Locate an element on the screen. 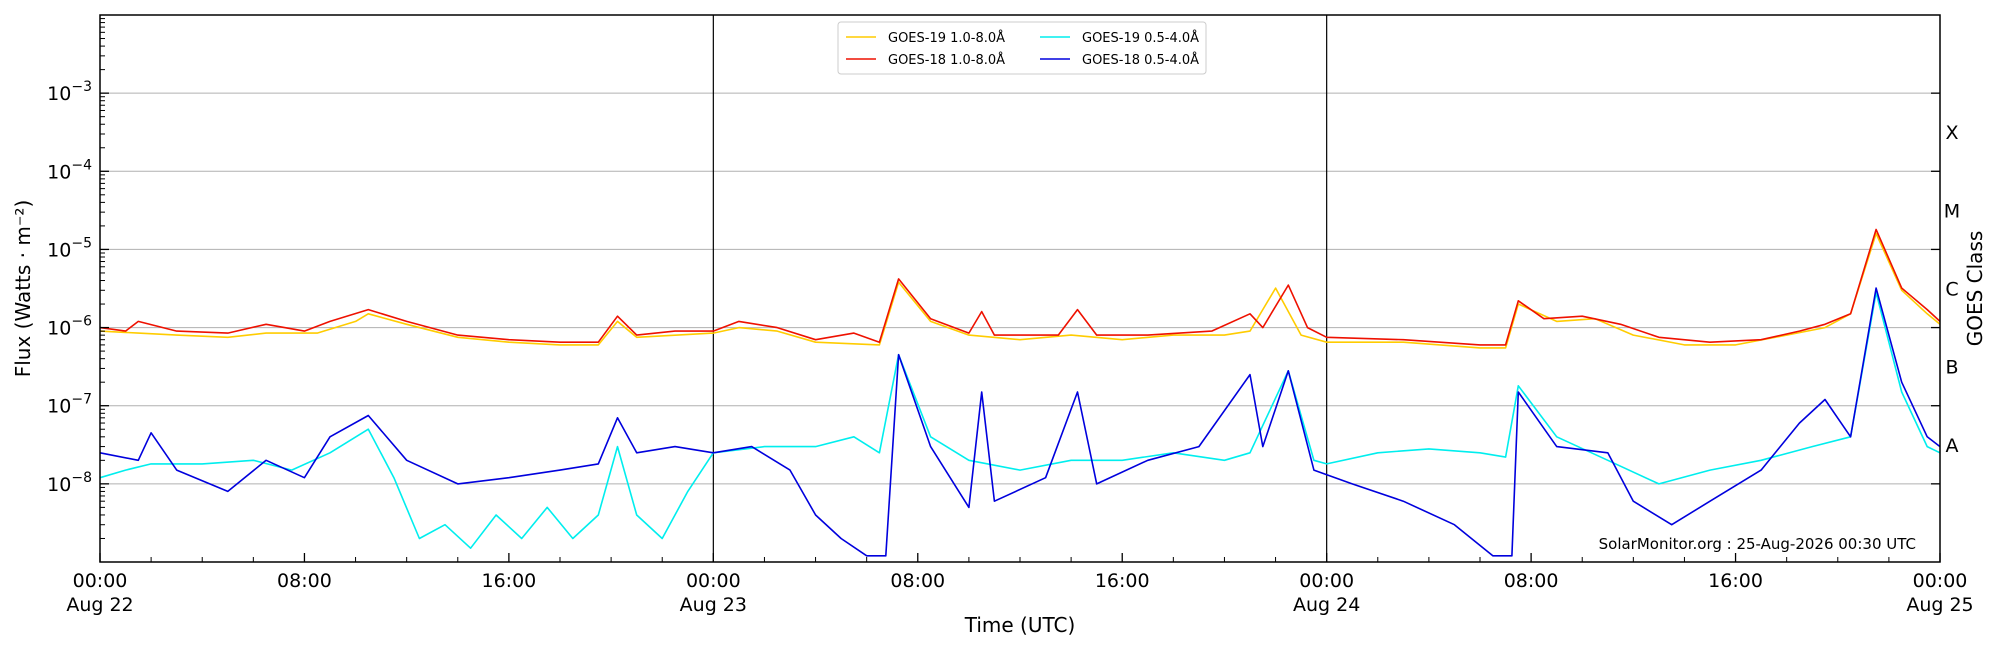 The height and width of the screenshot is (650, 2000). goes-class-labels: A B C M X is located at coordinates (1952, 289).